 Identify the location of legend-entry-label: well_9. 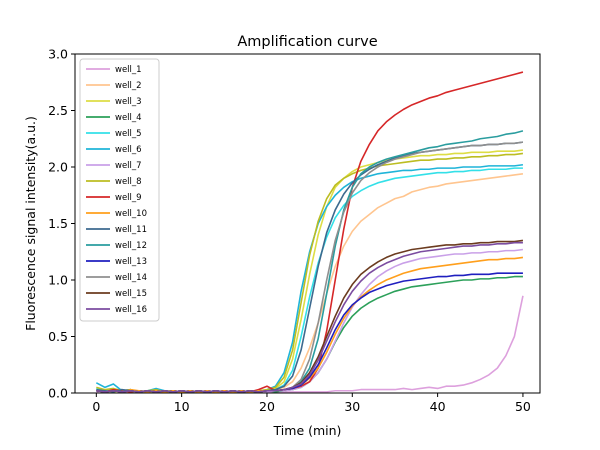
(128, 198).